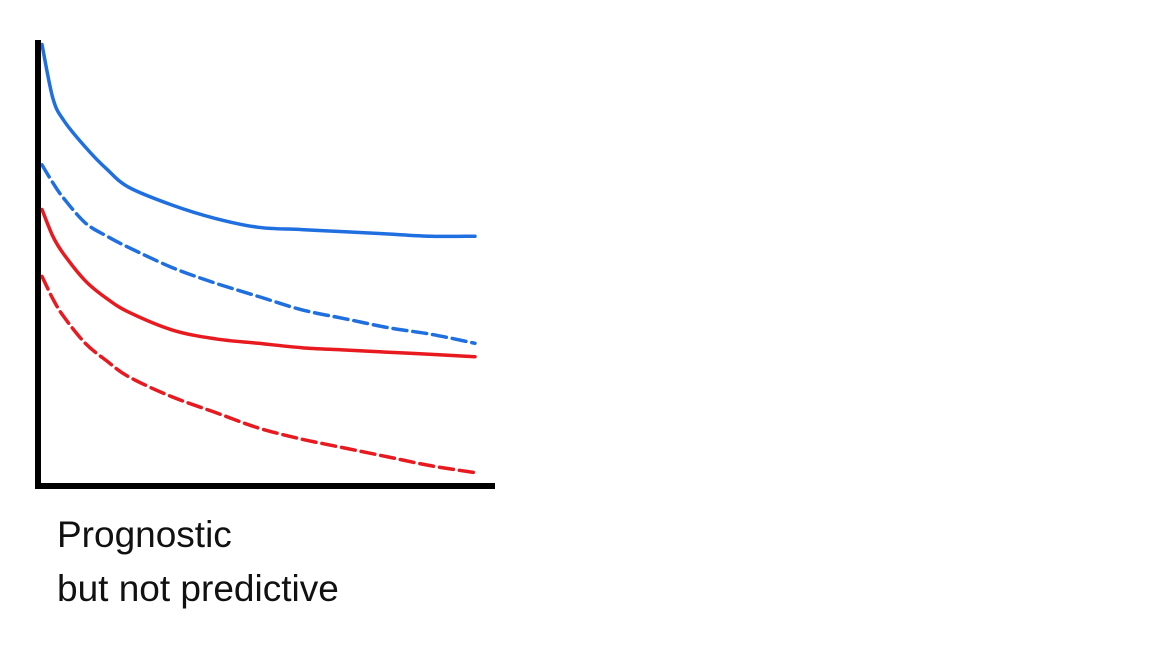 The height and width of the screenshot is (648, 1152). I want to click on series-line-4-red-dashed, so click(258, 374).